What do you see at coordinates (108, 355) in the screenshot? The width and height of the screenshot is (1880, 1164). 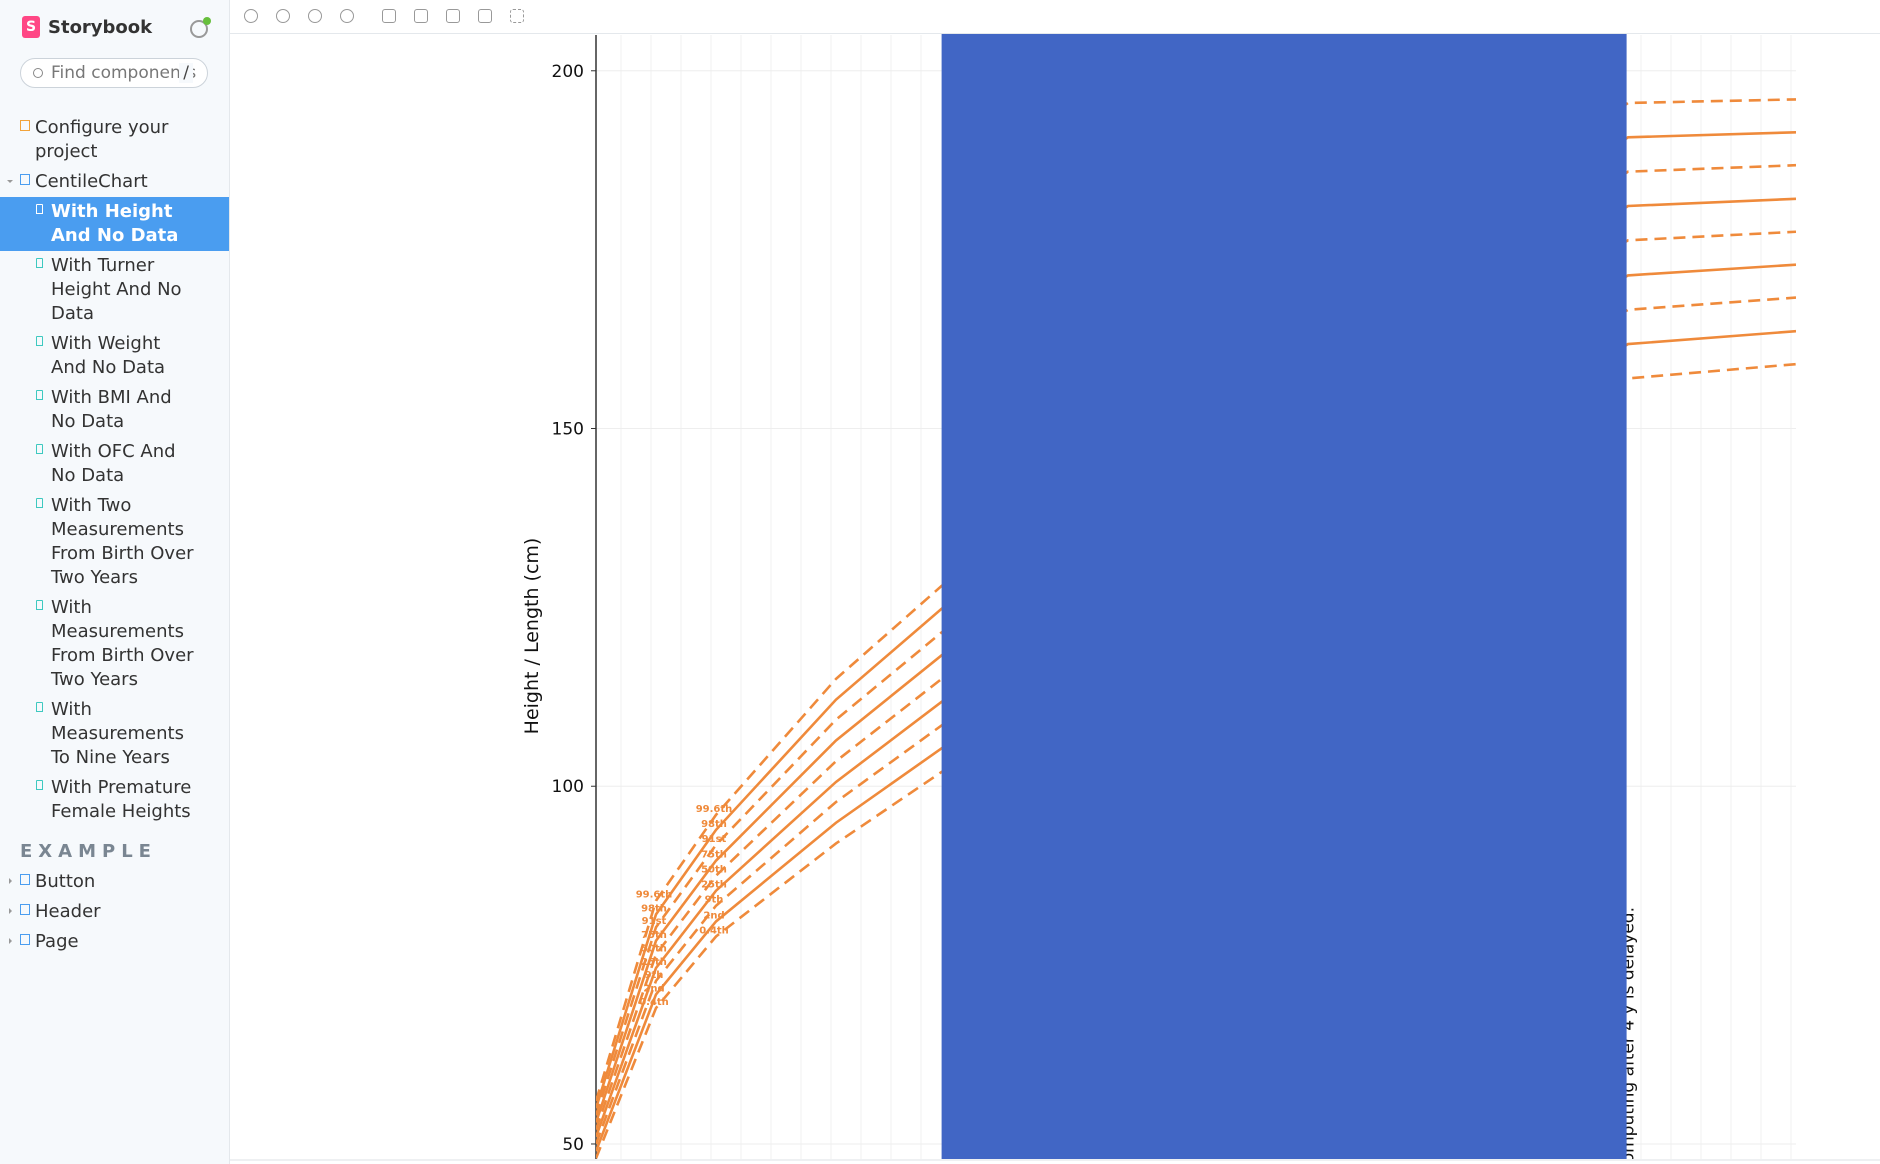 I see `label: With Weight And No Data` at bounding box center [108, 355].